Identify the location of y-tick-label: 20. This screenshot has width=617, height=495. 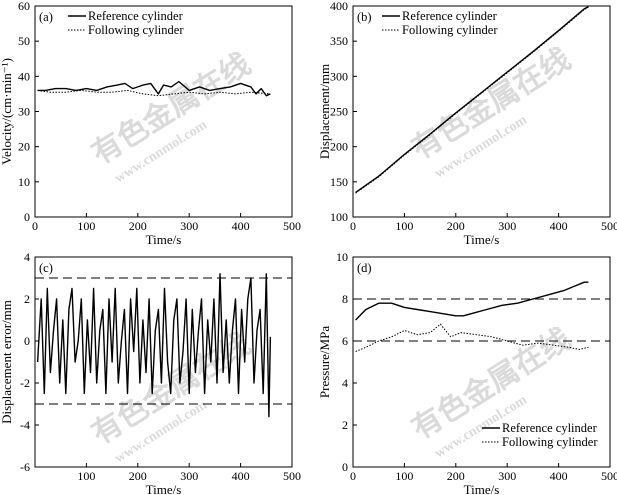
(24, 147).